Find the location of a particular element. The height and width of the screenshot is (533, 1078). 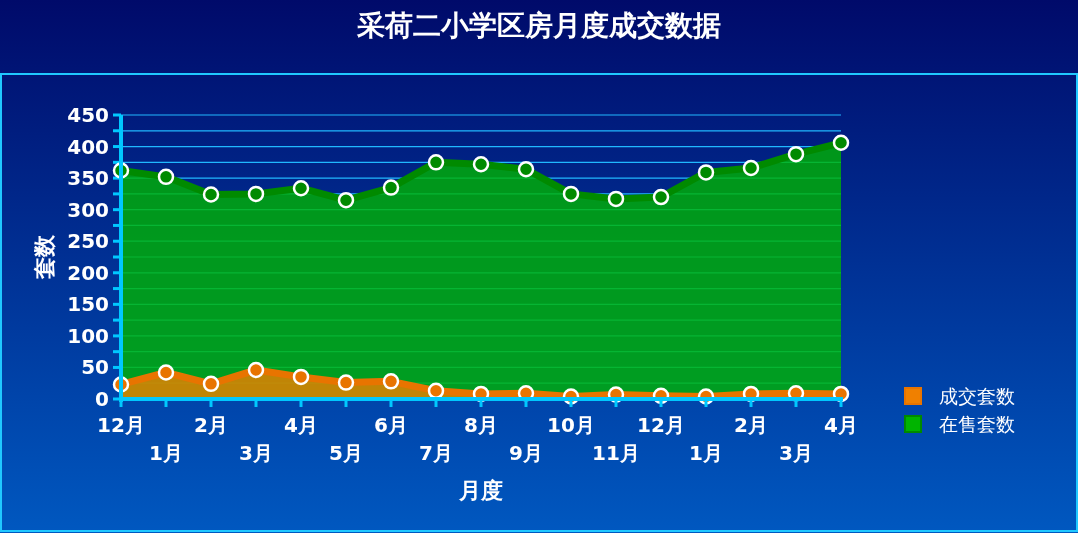

y-tick-label: 450 is located at coordinates (88, 115).